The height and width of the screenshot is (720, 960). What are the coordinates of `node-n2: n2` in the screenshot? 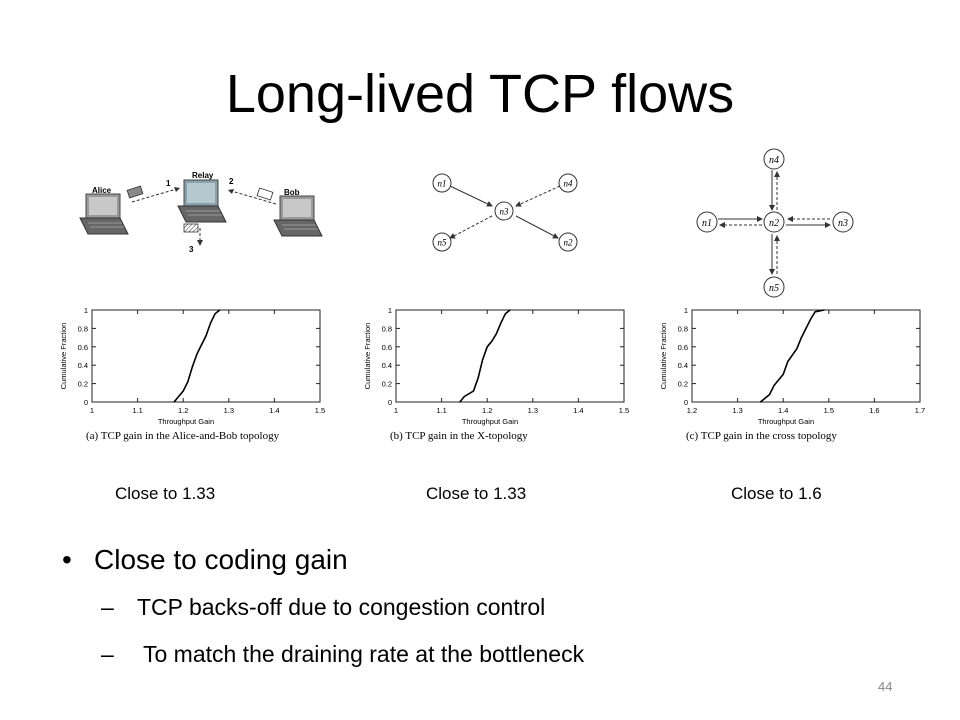 It's located at (774, 222).